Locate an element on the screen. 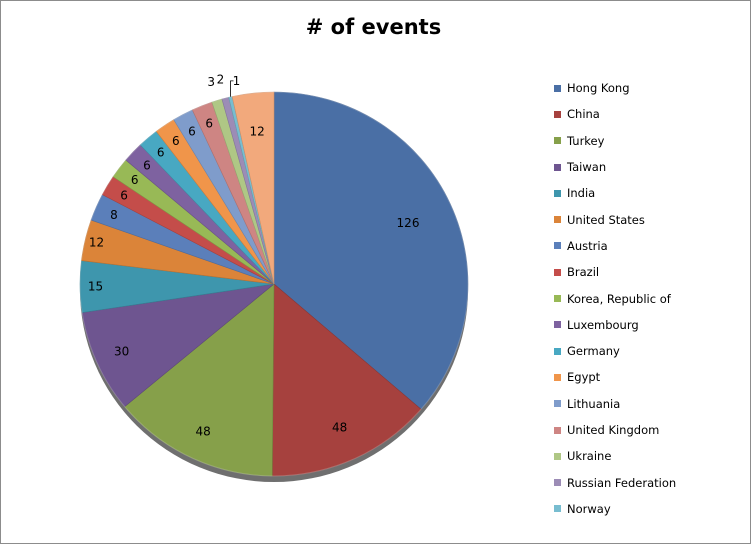 The image size is (751, 560). legend-item: Ukraine is located at coordinates (649, 456).